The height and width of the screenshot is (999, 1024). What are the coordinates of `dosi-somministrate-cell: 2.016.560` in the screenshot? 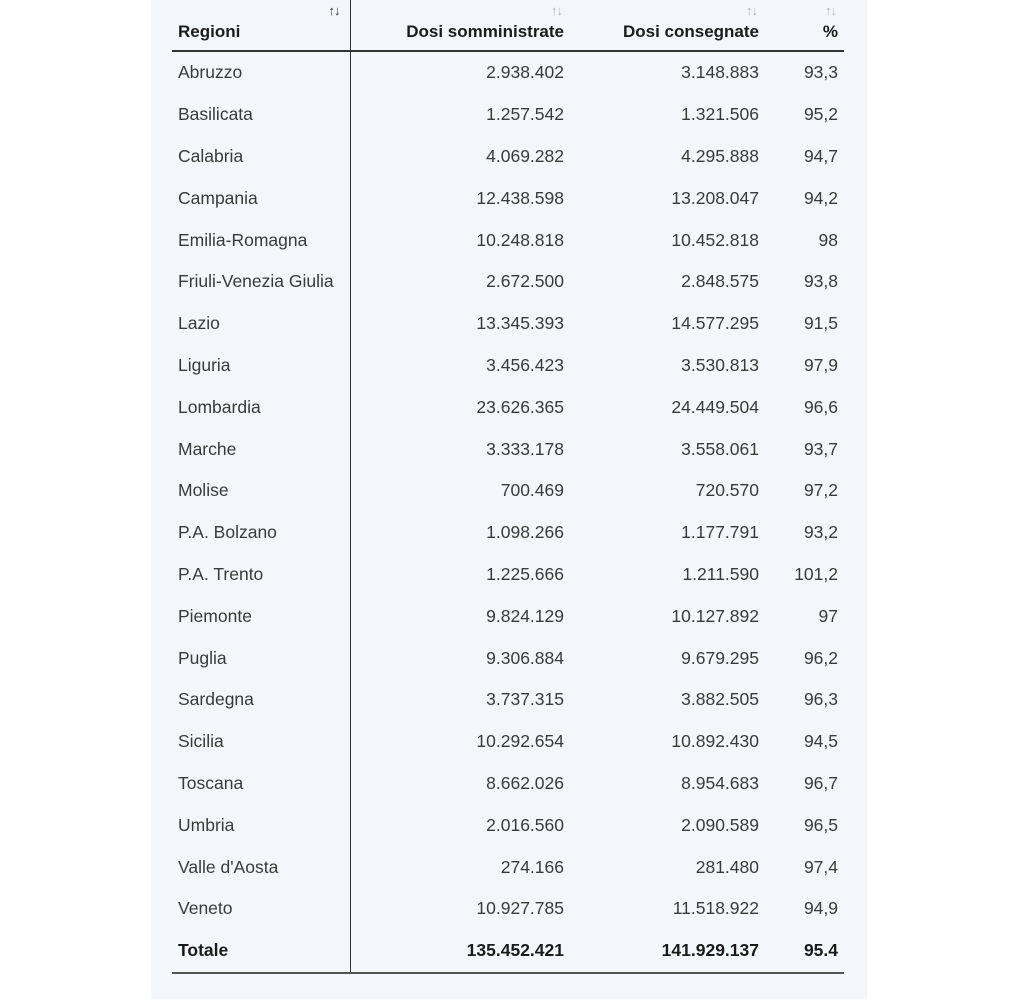 It's located at (525, 824).